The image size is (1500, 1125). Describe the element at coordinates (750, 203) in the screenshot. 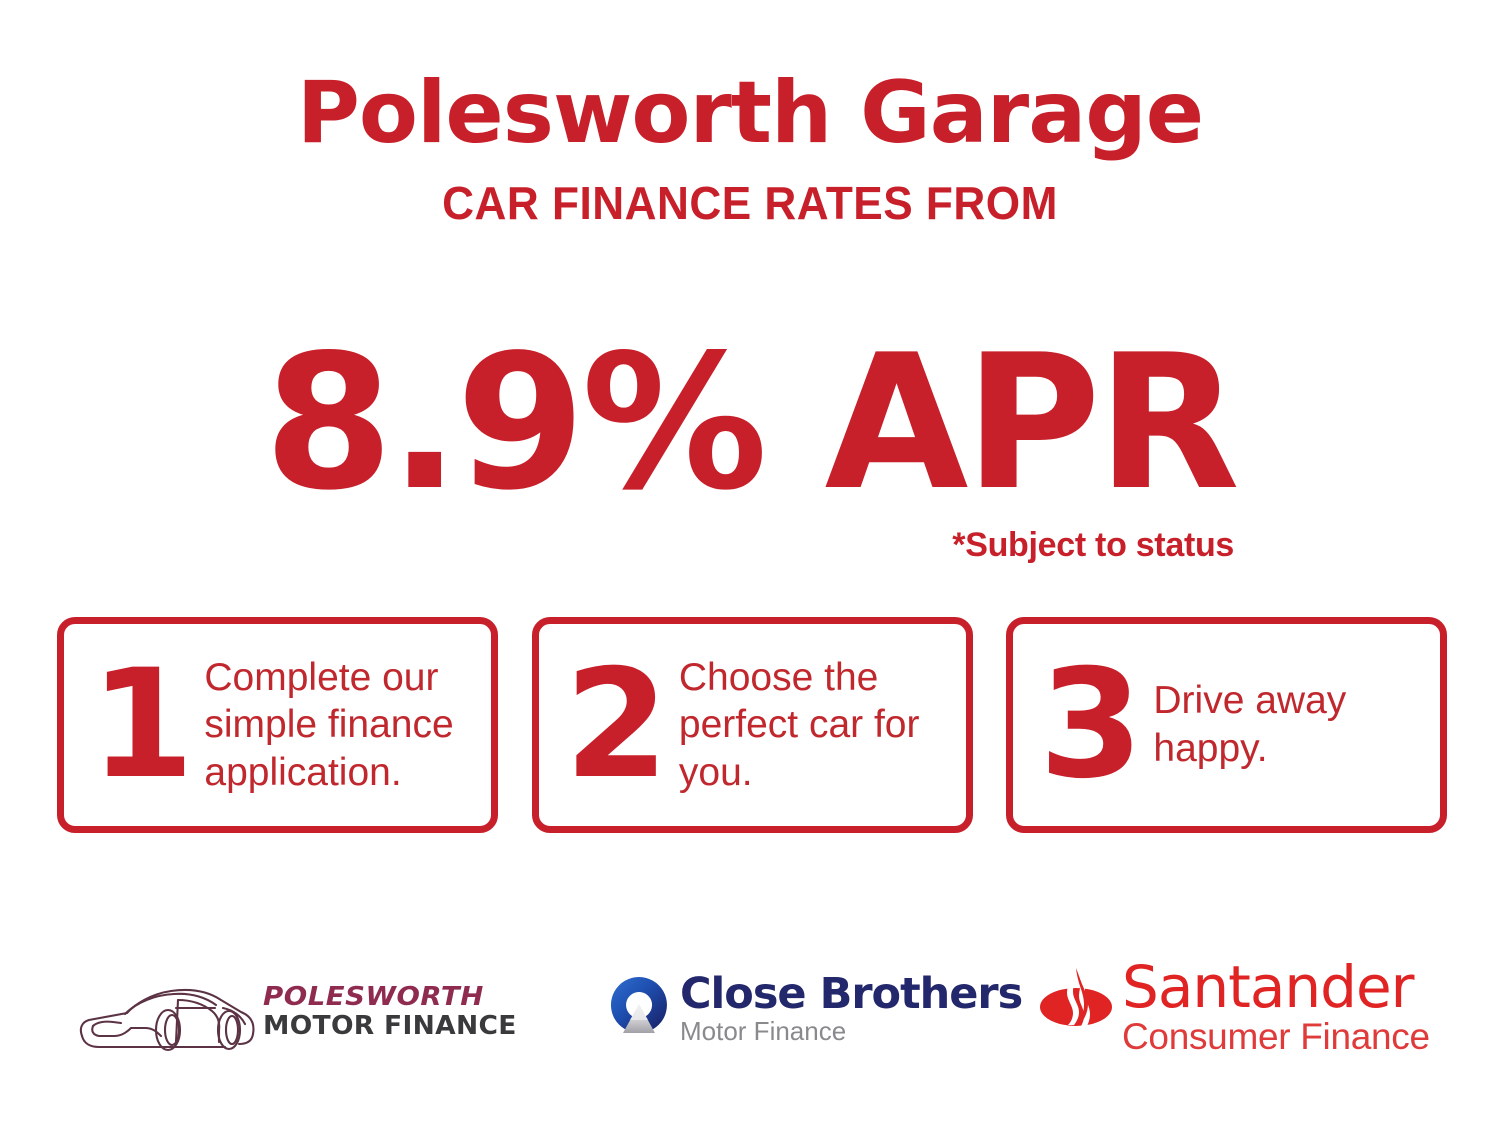

I see `page-subtitle: CAR FINANCE RATES FROM` at that location.